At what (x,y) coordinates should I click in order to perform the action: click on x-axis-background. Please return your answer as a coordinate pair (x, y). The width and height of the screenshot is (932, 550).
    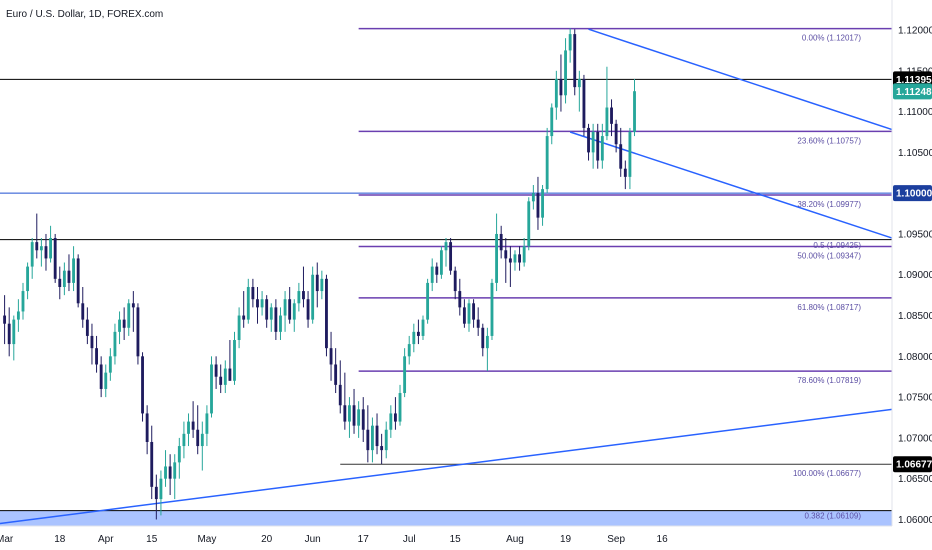
    Looking at the image, I should click on (466, 538).